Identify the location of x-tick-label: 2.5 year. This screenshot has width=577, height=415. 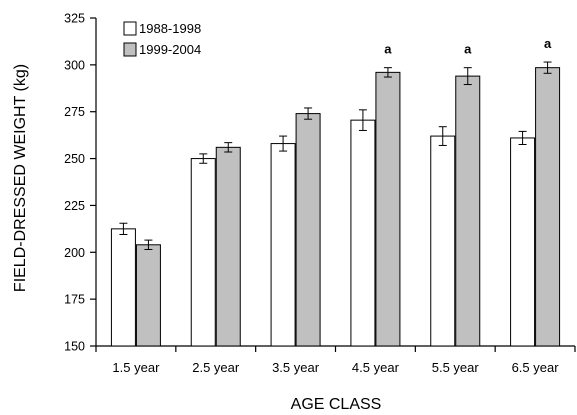
(216, 367).